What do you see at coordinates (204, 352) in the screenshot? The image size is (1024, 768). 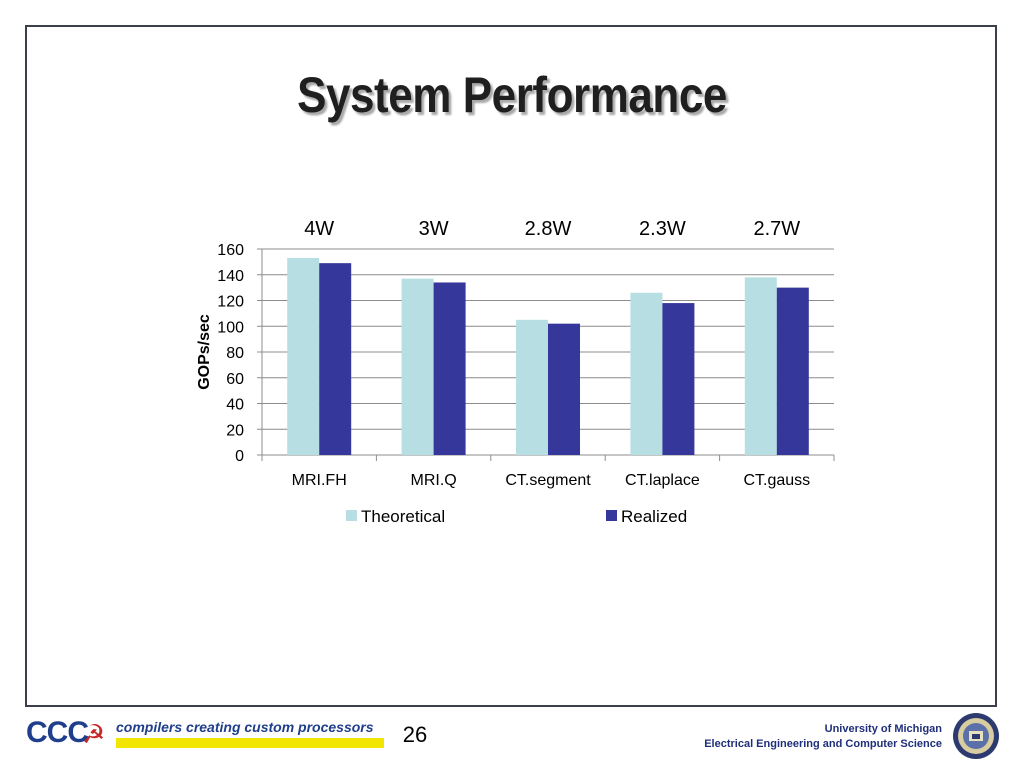 I see `y-axis-title: GOPs/sec` at bounding box center [204, 352].